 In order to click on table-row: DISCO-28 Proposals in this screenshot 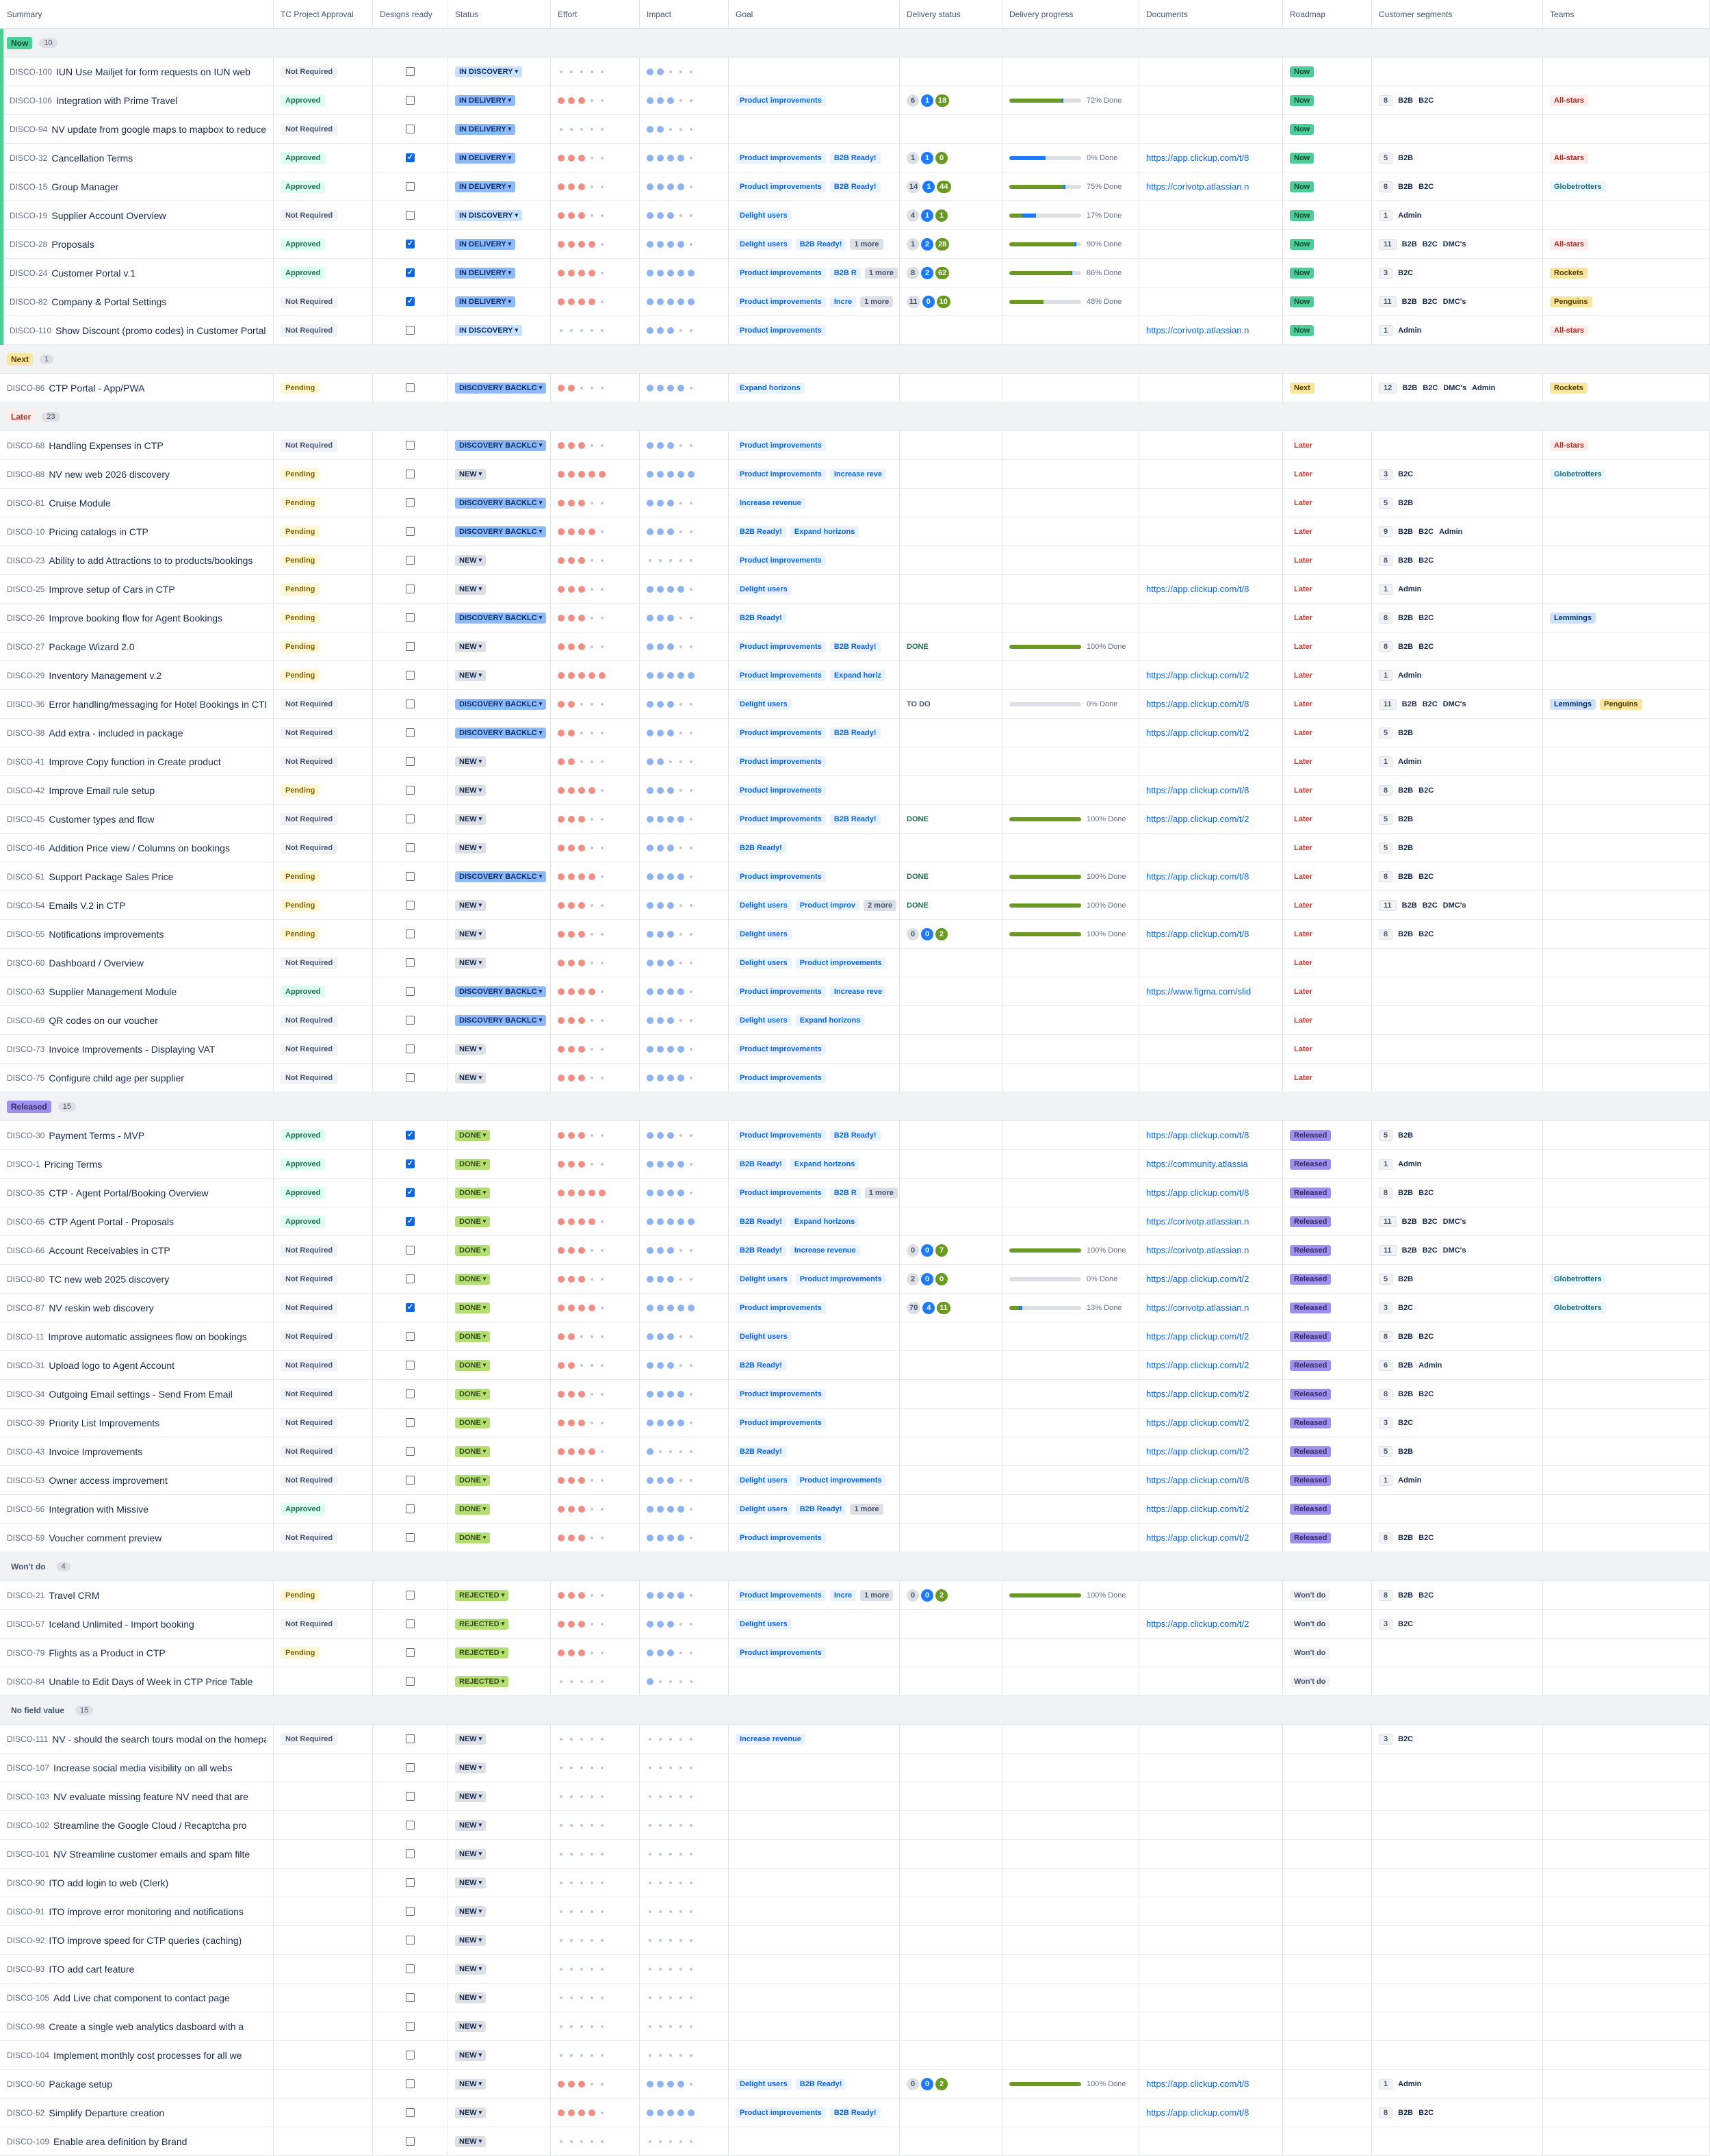, I will do `click(137, 244)`.